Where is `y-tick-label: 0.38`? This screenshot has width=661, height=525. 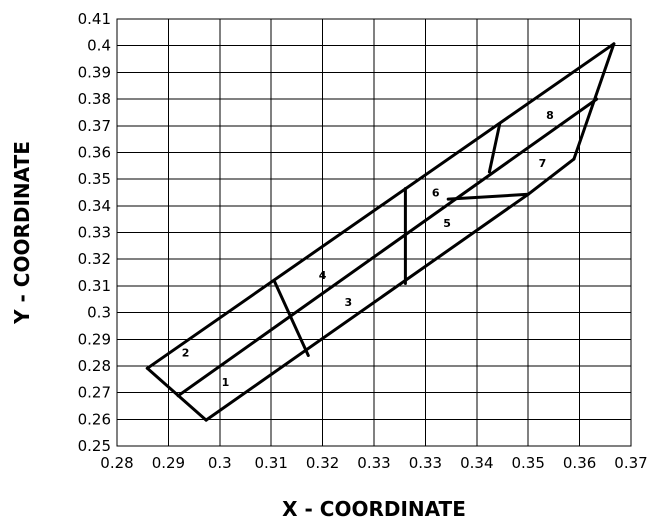
y-tick-label: 0.38 is located at coordinates (94, 99).